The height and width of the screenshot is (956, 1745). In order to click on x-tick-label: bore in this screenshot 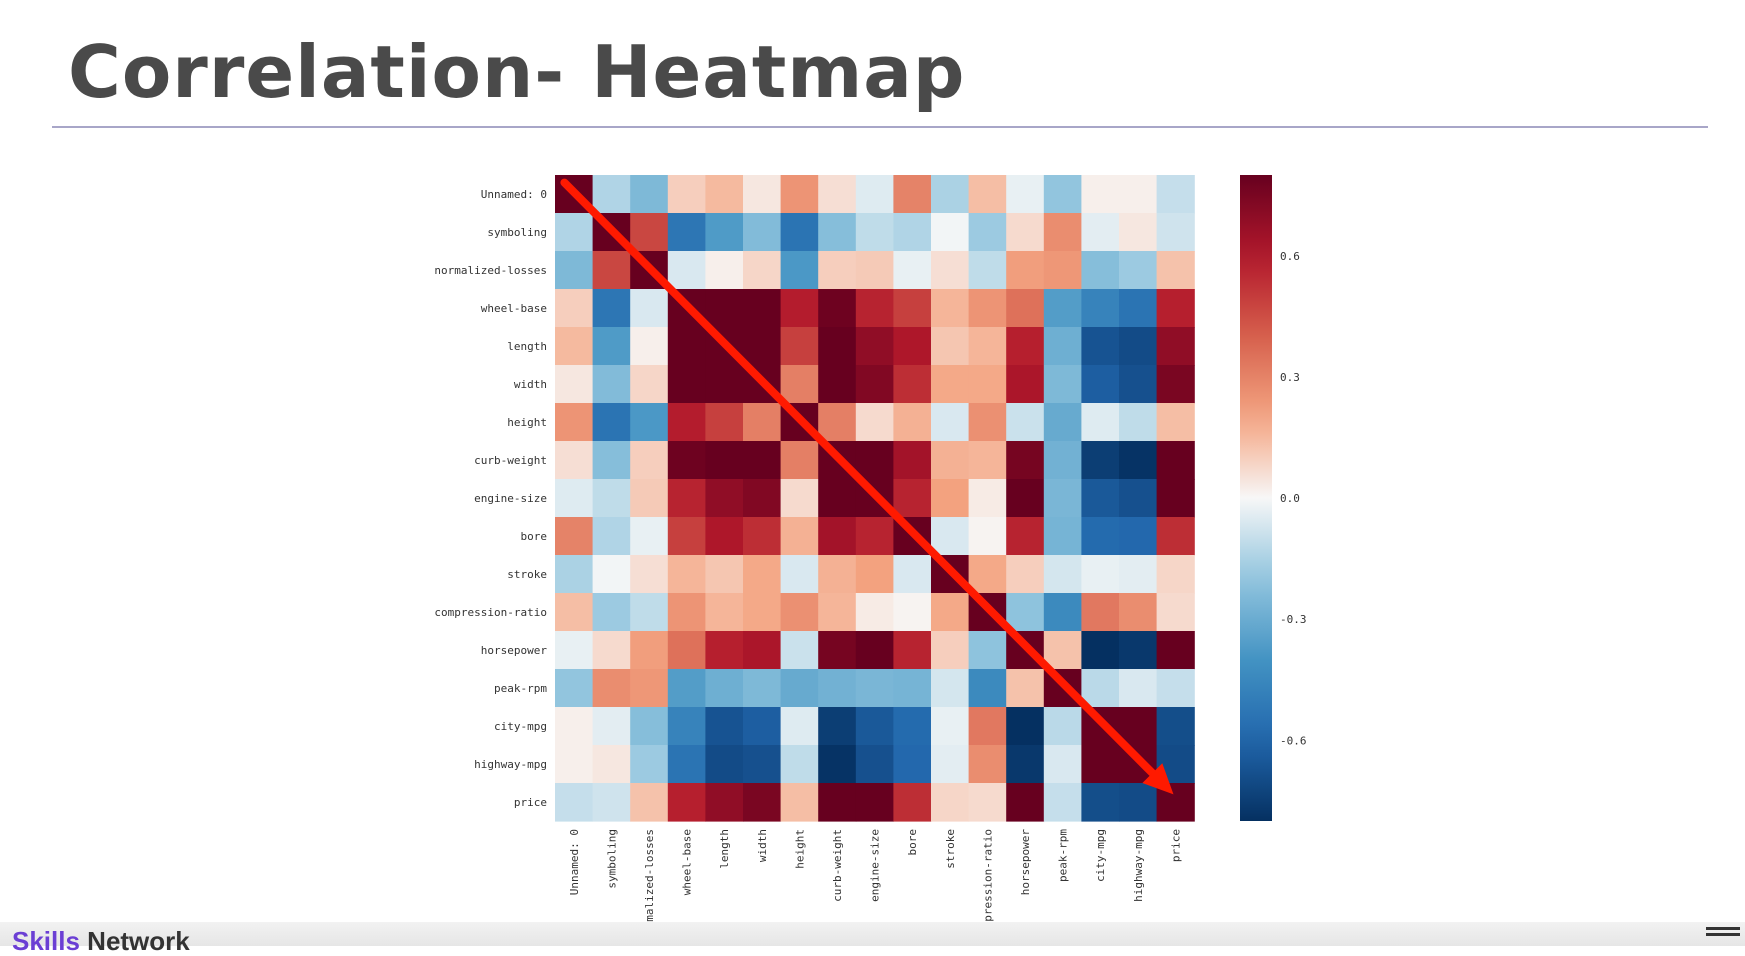, I will do `click(912, 842)`.